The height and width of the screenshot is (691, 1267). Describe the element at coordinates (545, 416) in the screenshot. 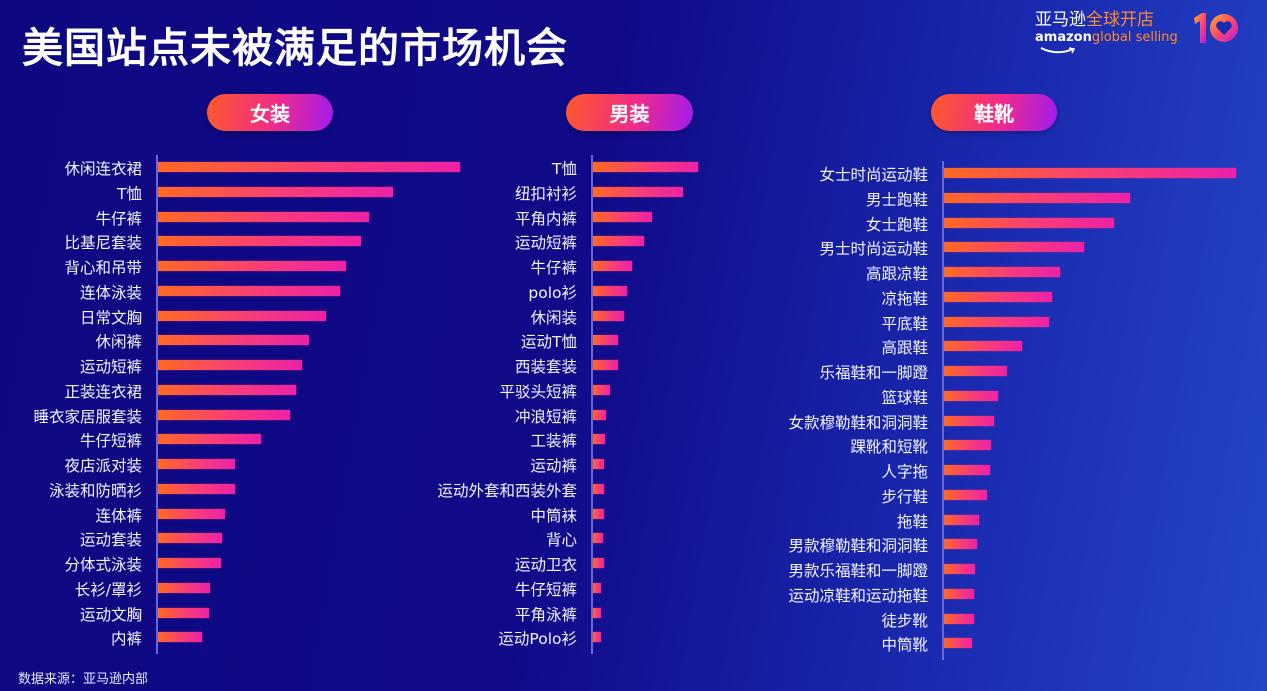

I see `bar-label: 冲浪短裤` at that location.